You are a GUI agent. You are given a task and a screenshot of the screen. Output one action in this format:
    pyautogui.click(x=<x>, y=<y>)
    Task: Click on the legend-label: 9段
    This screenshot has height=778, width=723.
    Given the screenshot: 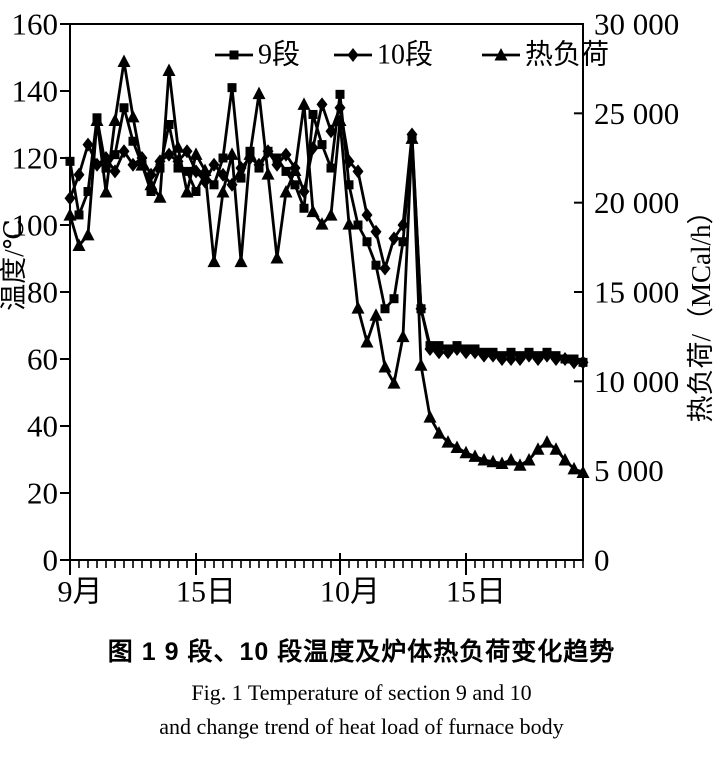 What is the action you would take?
    pyautogui.click(x=279, y=55)
    